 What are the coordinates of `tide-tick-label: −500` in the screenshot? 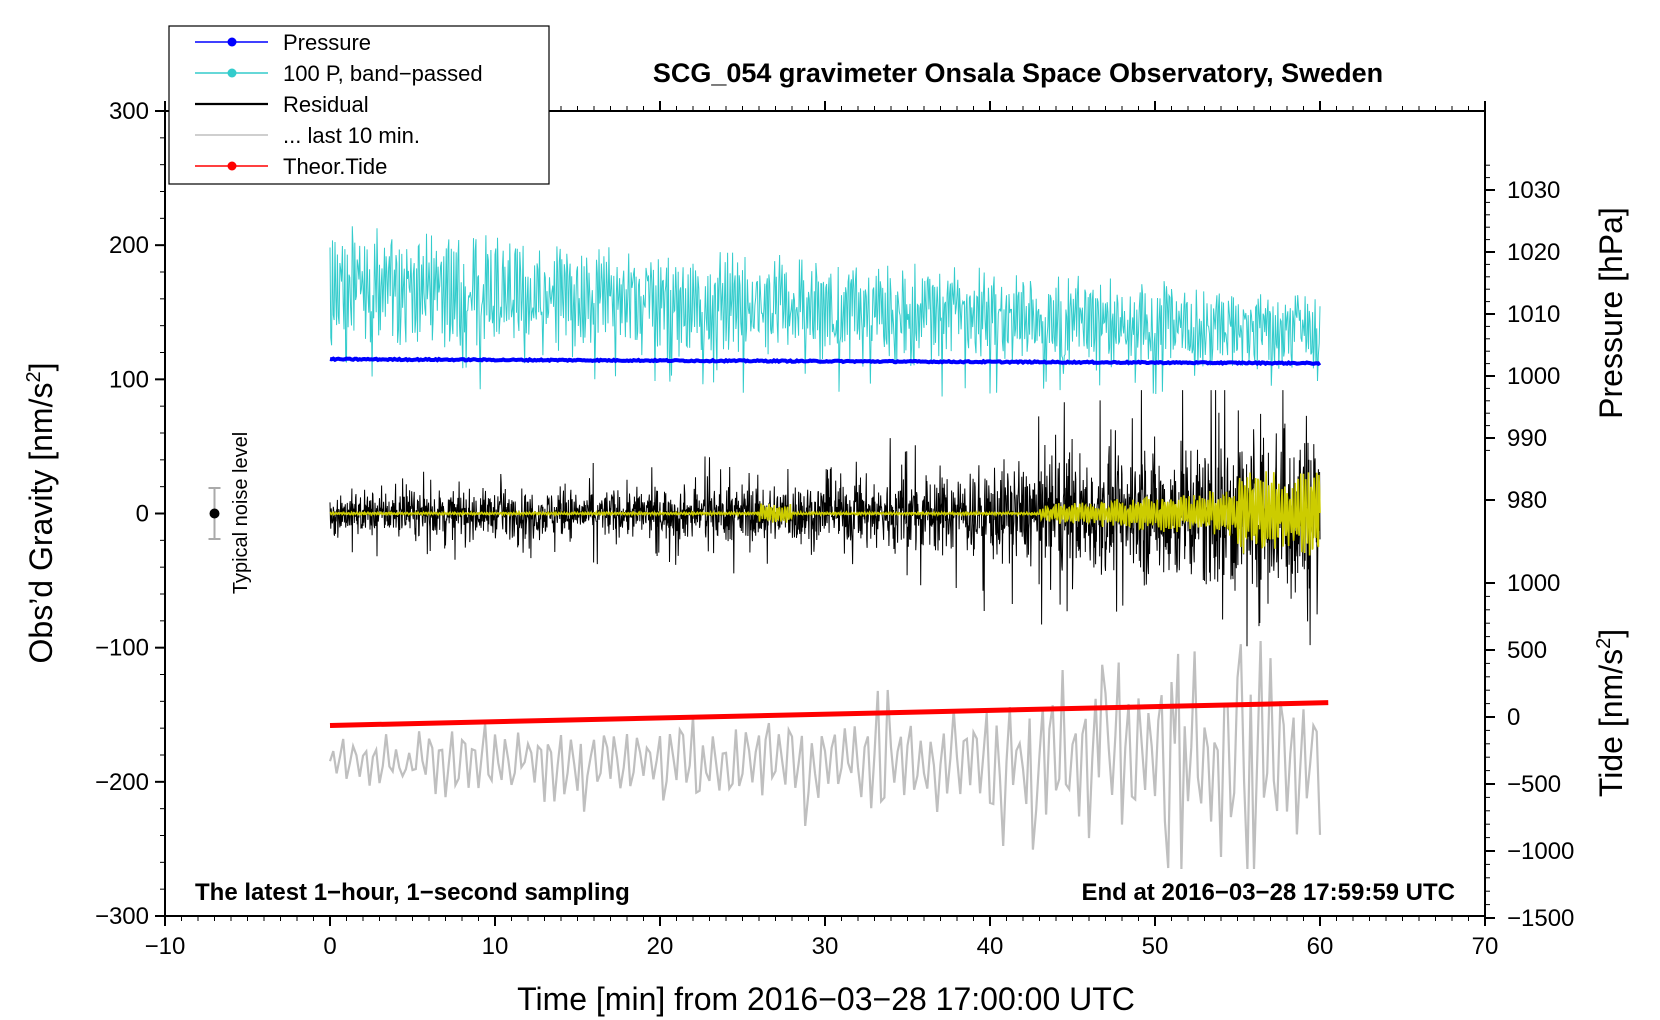 It's located at (1534, 784).